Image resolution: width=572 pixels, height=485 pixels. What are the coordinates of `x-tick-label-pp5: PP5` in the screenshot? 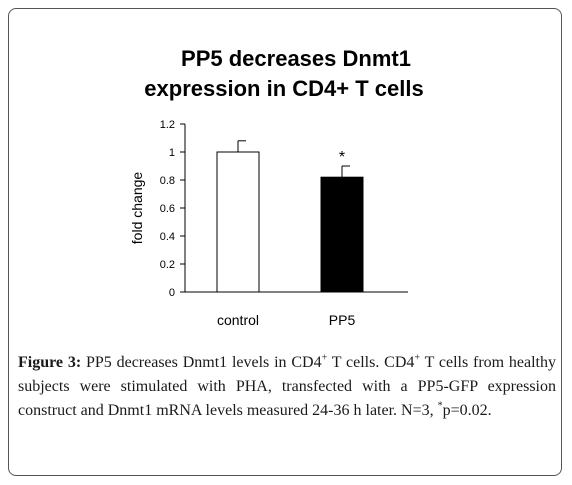 It's located at (342, 320).